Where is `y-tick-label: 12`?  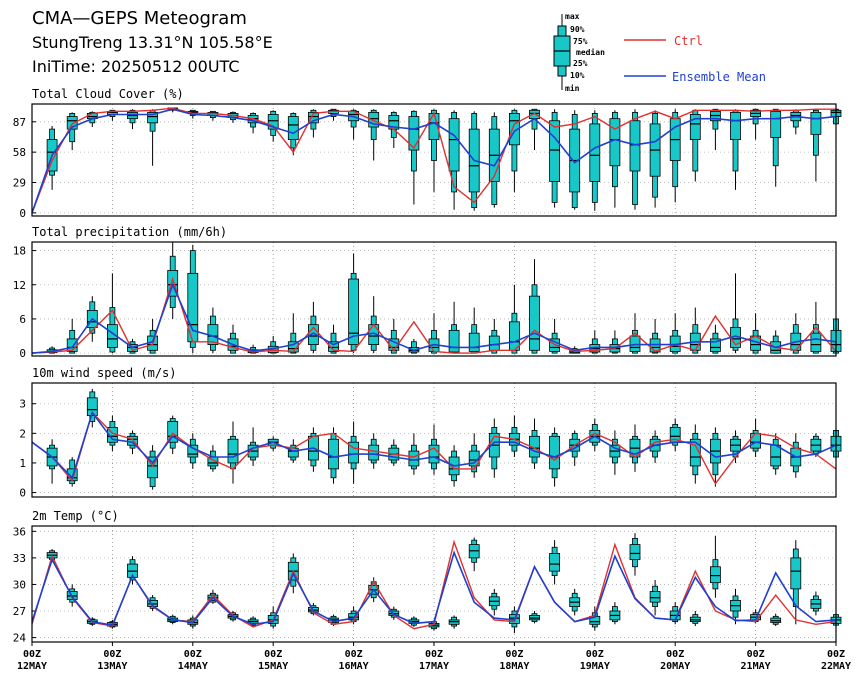
y-tick-label: 12 is located at coordinates (19, 285).